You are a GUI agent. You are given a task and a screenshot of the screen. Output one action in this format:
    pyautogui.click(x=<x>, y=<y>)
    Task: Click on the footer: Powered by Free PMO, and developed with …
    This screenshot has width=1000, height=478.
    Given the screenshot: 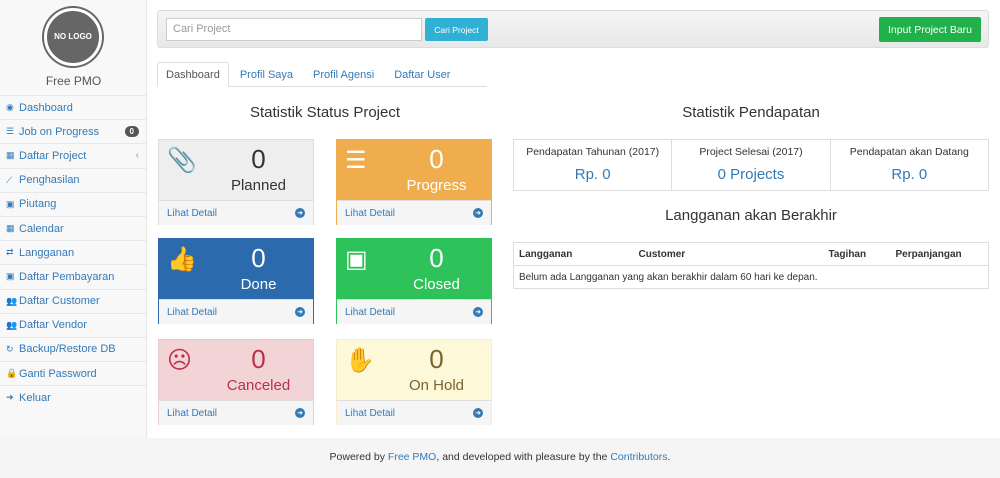 What is the action you would take?
    pyautogui.click(x=500, y=458)
    